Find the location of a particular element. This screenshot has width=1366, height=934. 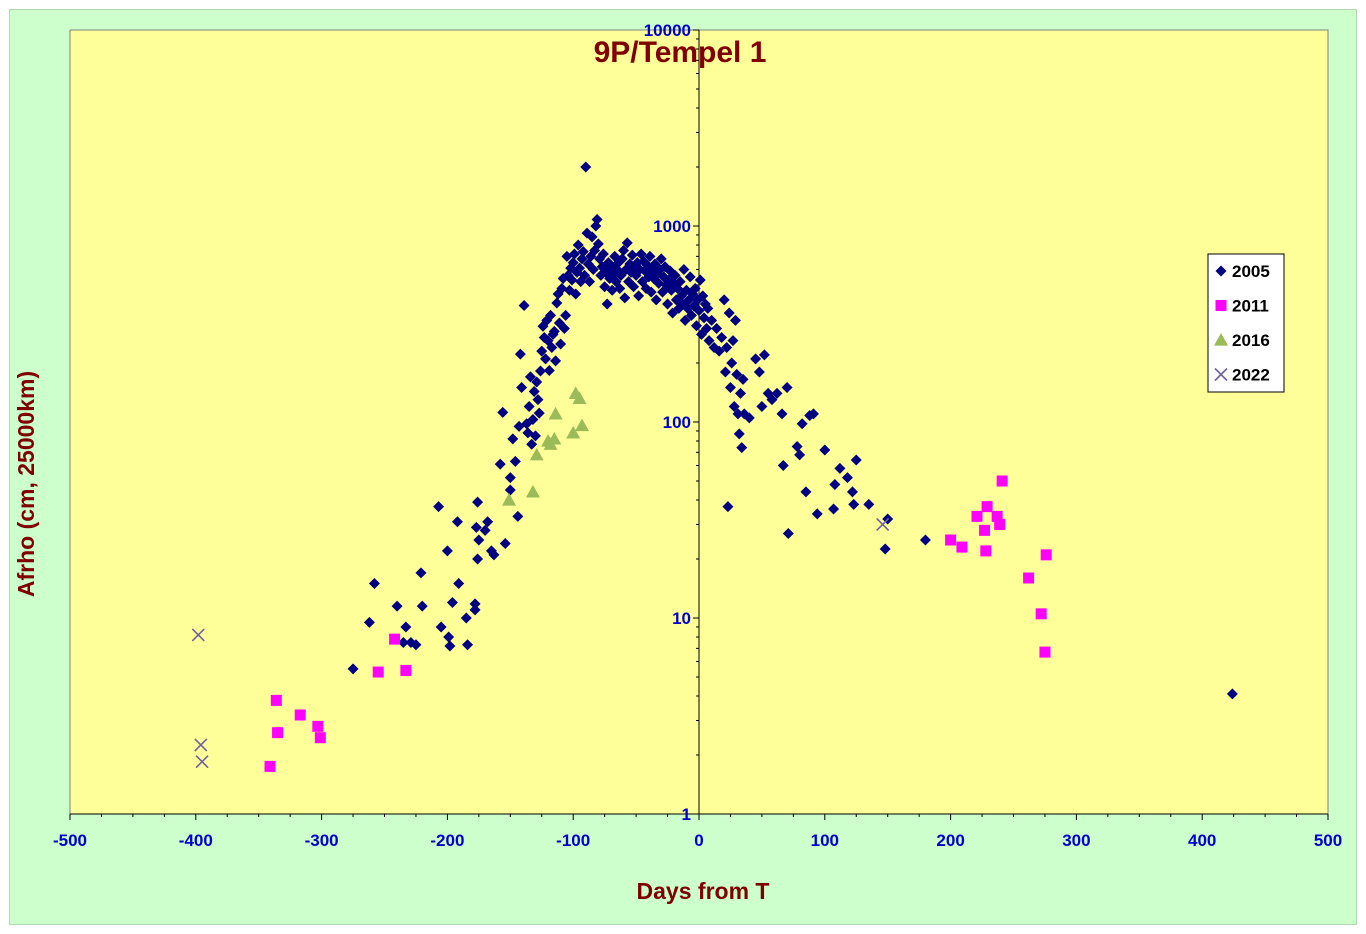

legend-items: 2005 2011 2016 2022 is located at coordinates (1242, 323).